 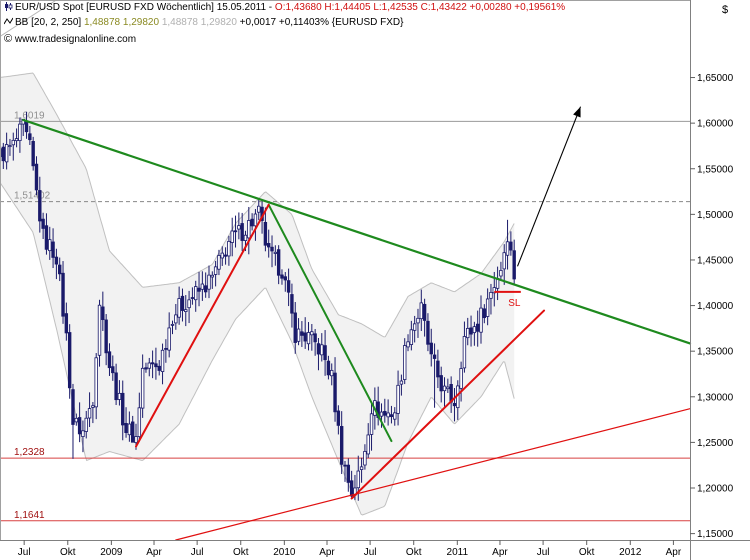 I want to click on projection-arrow, so click(x=549, y=186).